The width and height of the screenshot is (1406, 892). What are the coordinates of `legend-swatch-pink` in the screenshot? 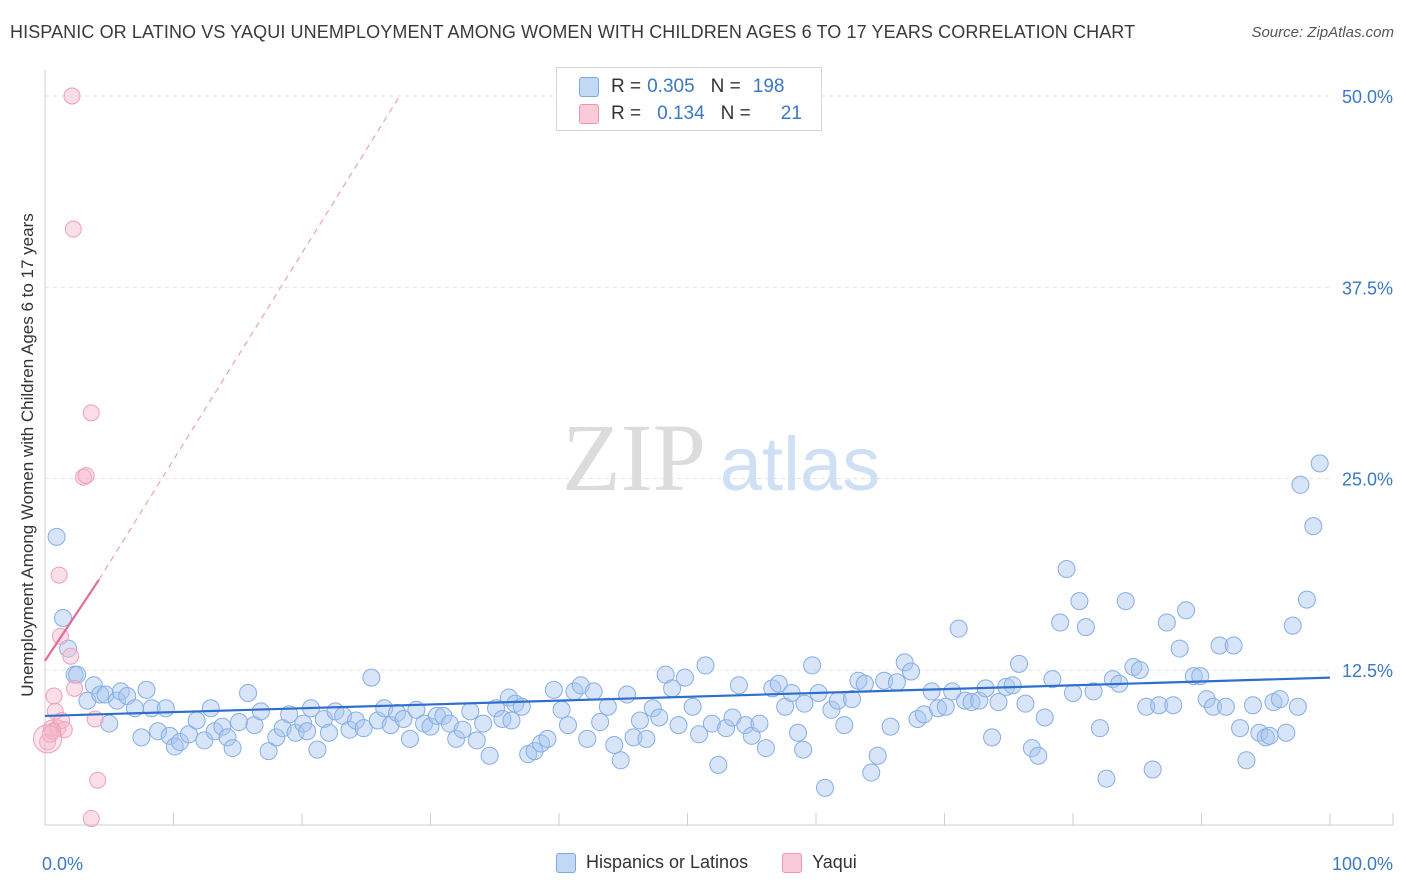 It's located at (792, 862).